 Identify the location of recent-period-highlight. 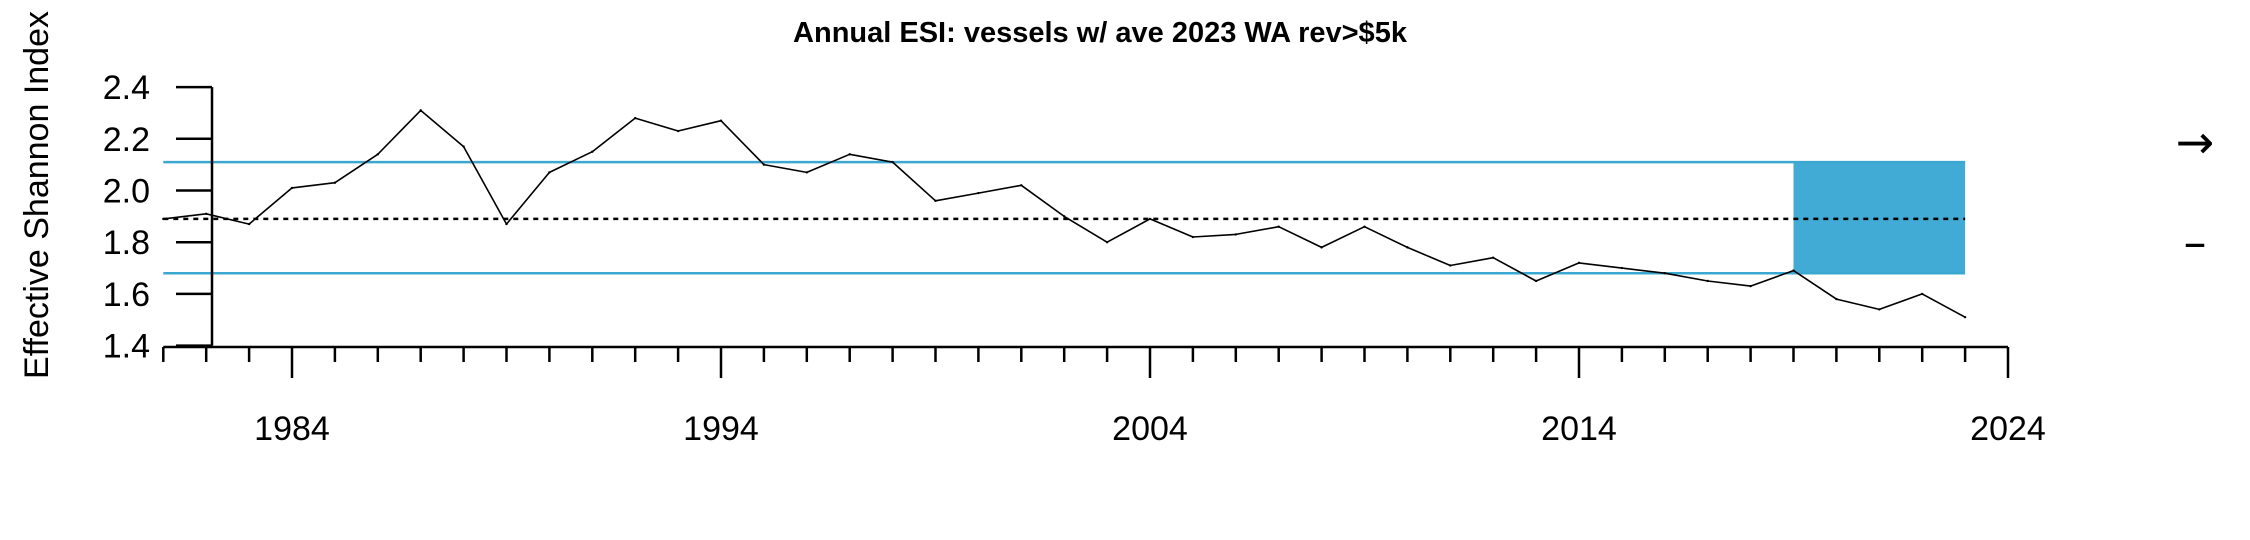
(1879, 218).